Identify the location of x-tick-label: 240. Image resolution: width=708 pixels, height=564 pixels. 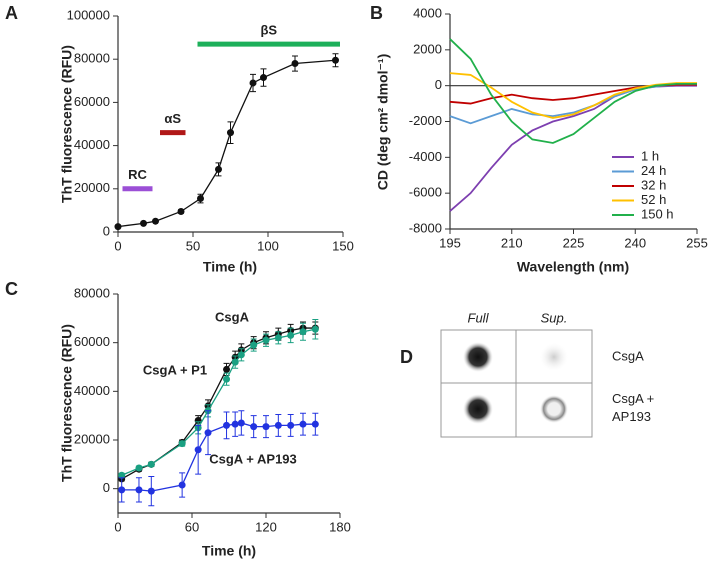
(635, 242).